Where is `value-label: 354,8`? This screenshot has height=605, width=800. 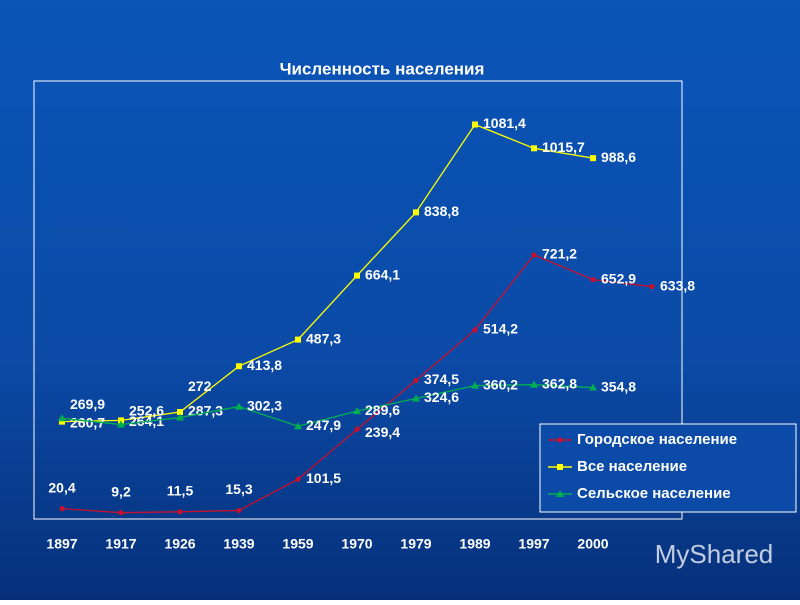
value-label: 354,8 is located at coordinates (618, 386).